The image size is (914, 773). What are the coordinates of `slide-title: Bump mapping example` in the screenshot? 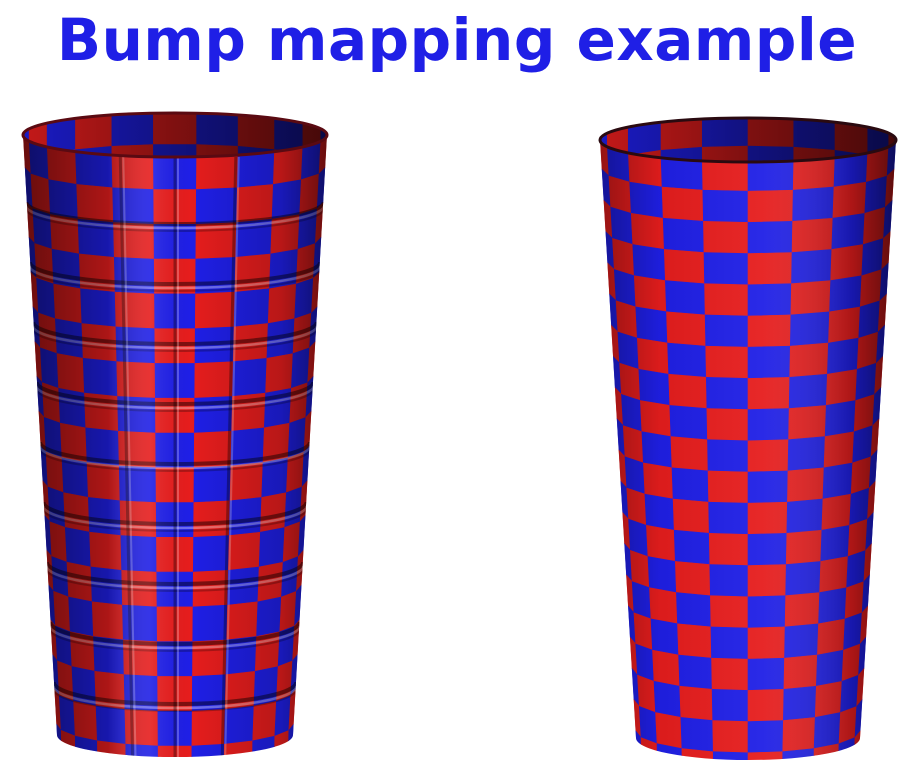 It's located at (457, 40).